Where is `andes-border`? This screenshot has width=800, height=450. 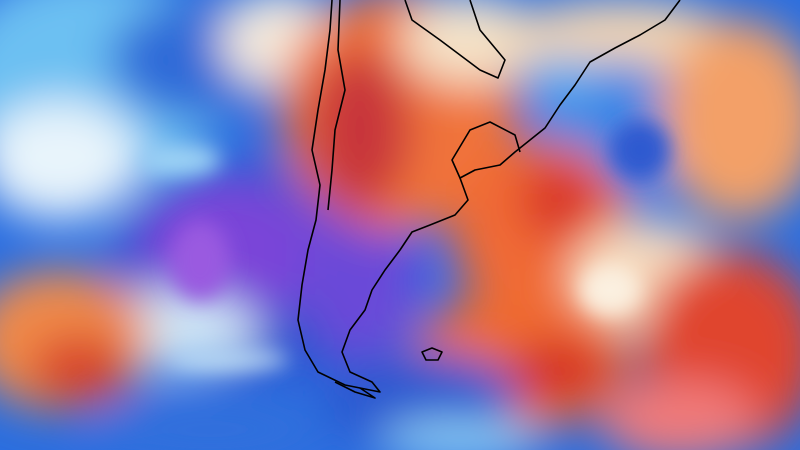
andes-border is located at coordinates (336, 105).